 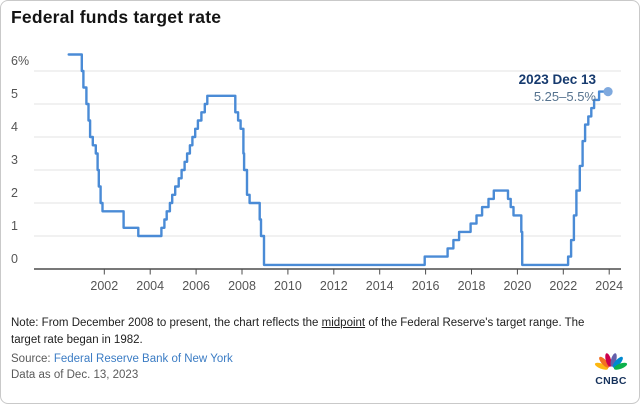 What do you see at coordinates (426, 286) in the screenshot?
I see `x-tick-label: 2016` at bounding box center [426, 286].